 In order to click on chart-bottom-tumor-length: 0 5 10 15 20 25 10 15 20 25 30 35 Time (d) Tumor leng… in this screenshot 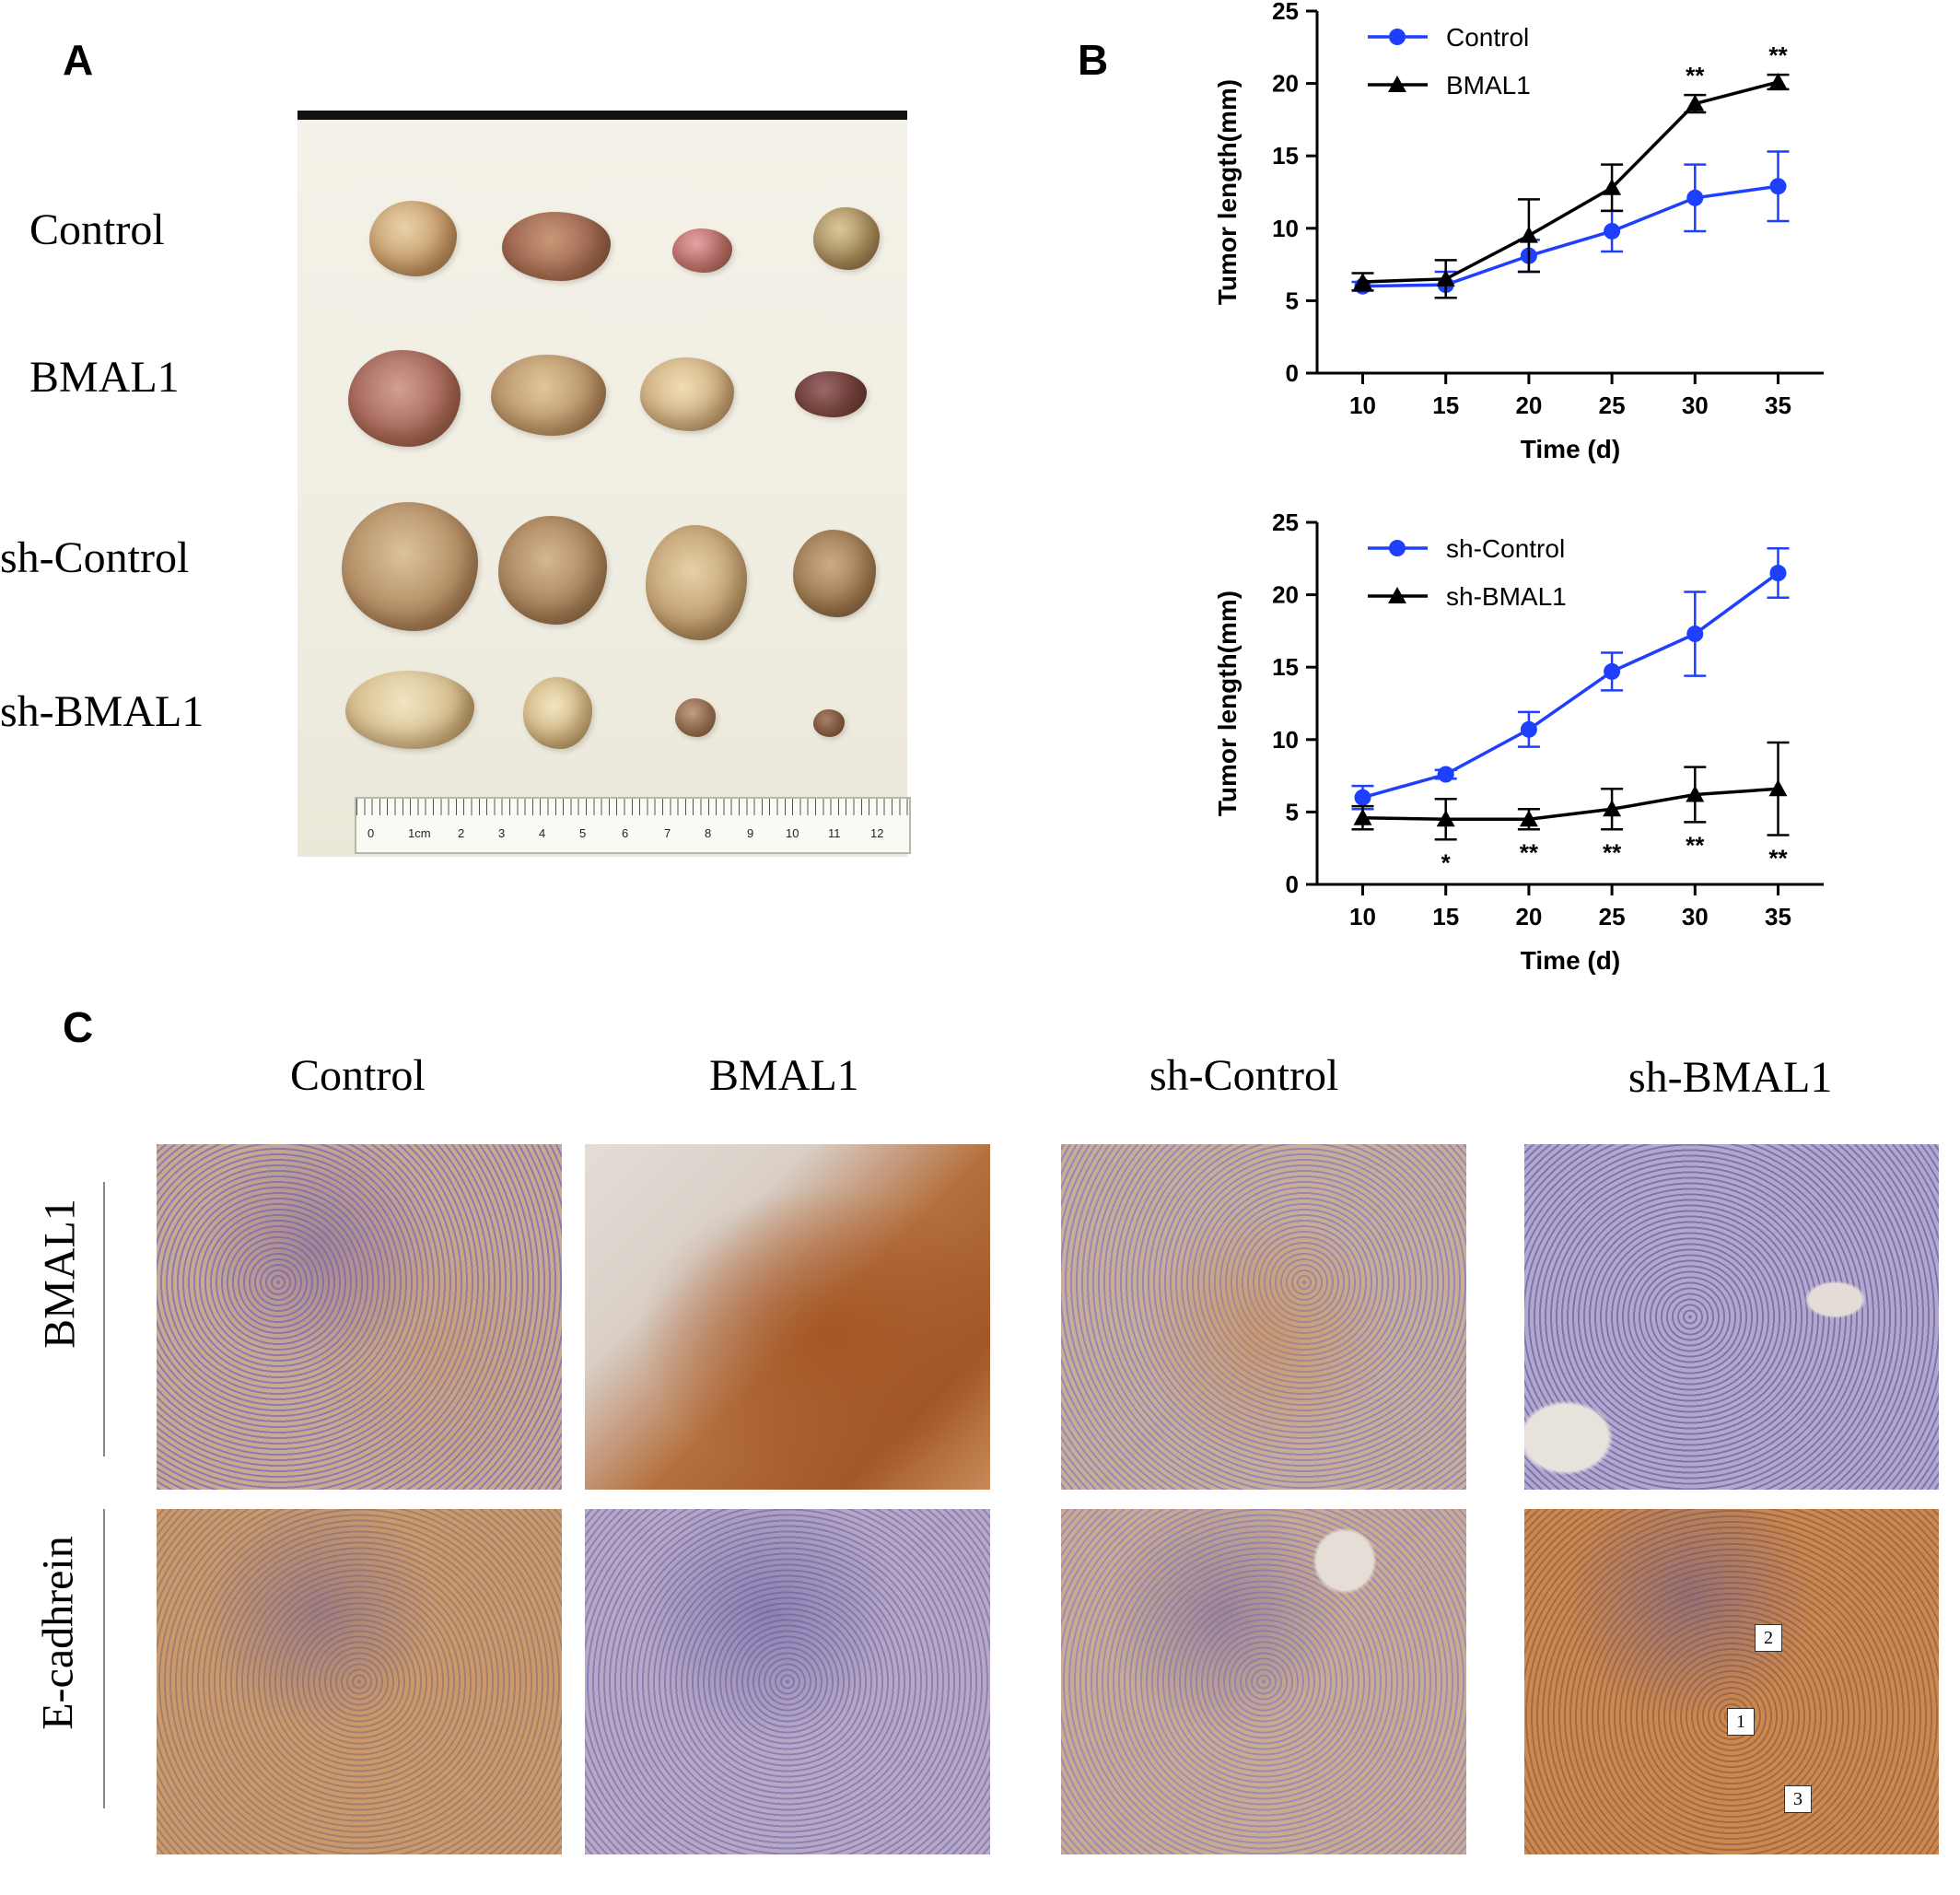, I will do `click(1518, 743)`.